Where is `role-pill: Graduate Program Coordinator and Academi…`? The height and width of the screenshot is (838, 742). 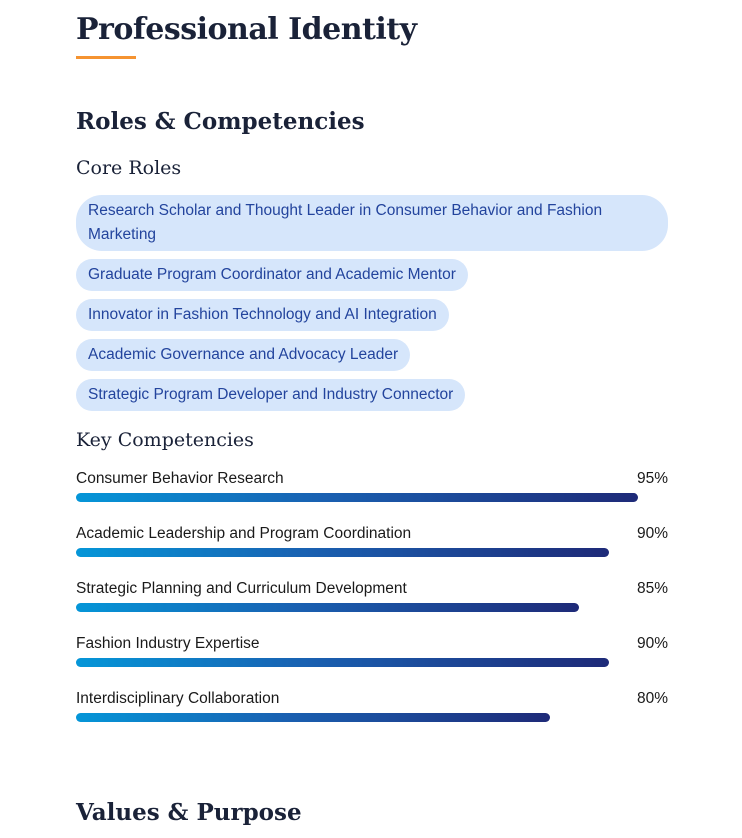
role-pill: Graduate Program Coordinator and Academi… is located at coordinates (272, 275).